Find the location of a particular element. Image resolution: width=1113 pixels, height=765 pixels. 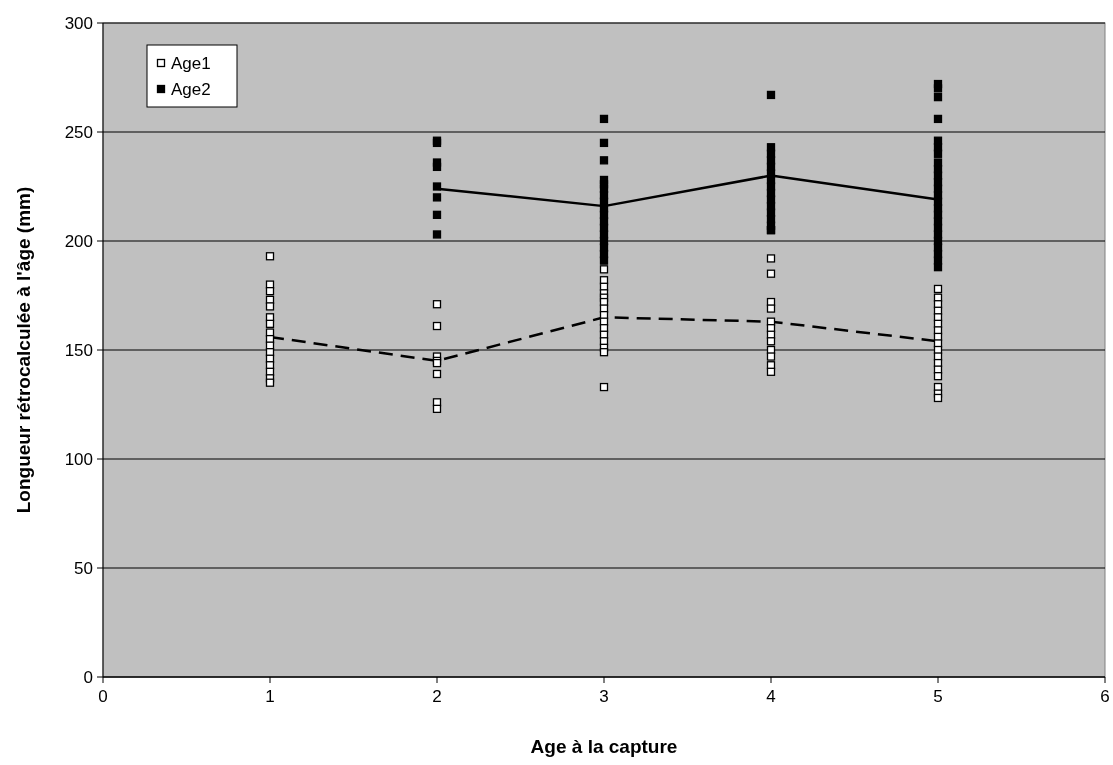

y-tick-label: 250 is located at coordinates (78, 132).